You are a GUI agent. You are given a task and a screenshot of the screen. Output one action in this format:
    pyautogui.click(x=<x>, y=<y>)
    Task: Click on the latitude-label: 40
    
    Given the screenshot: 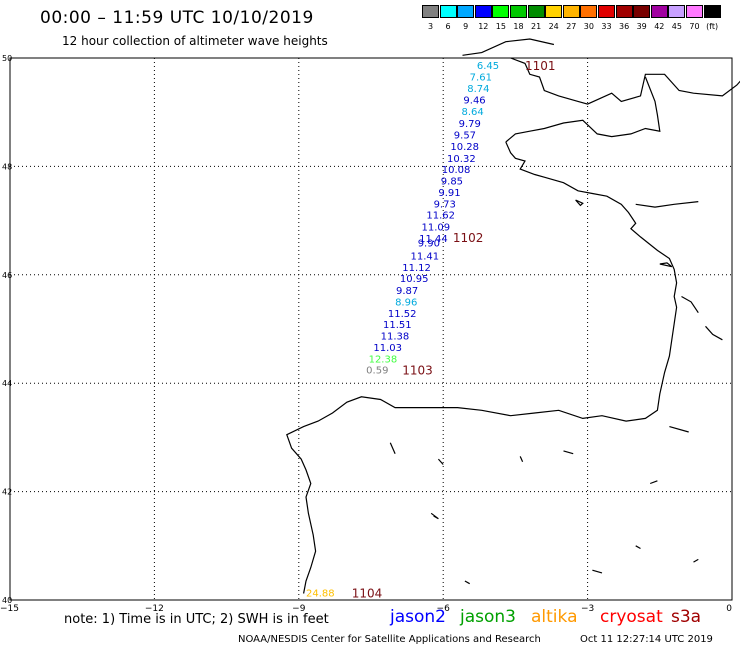 What is the action you would take?
    pyautogui.click(x=7, y=600)
    